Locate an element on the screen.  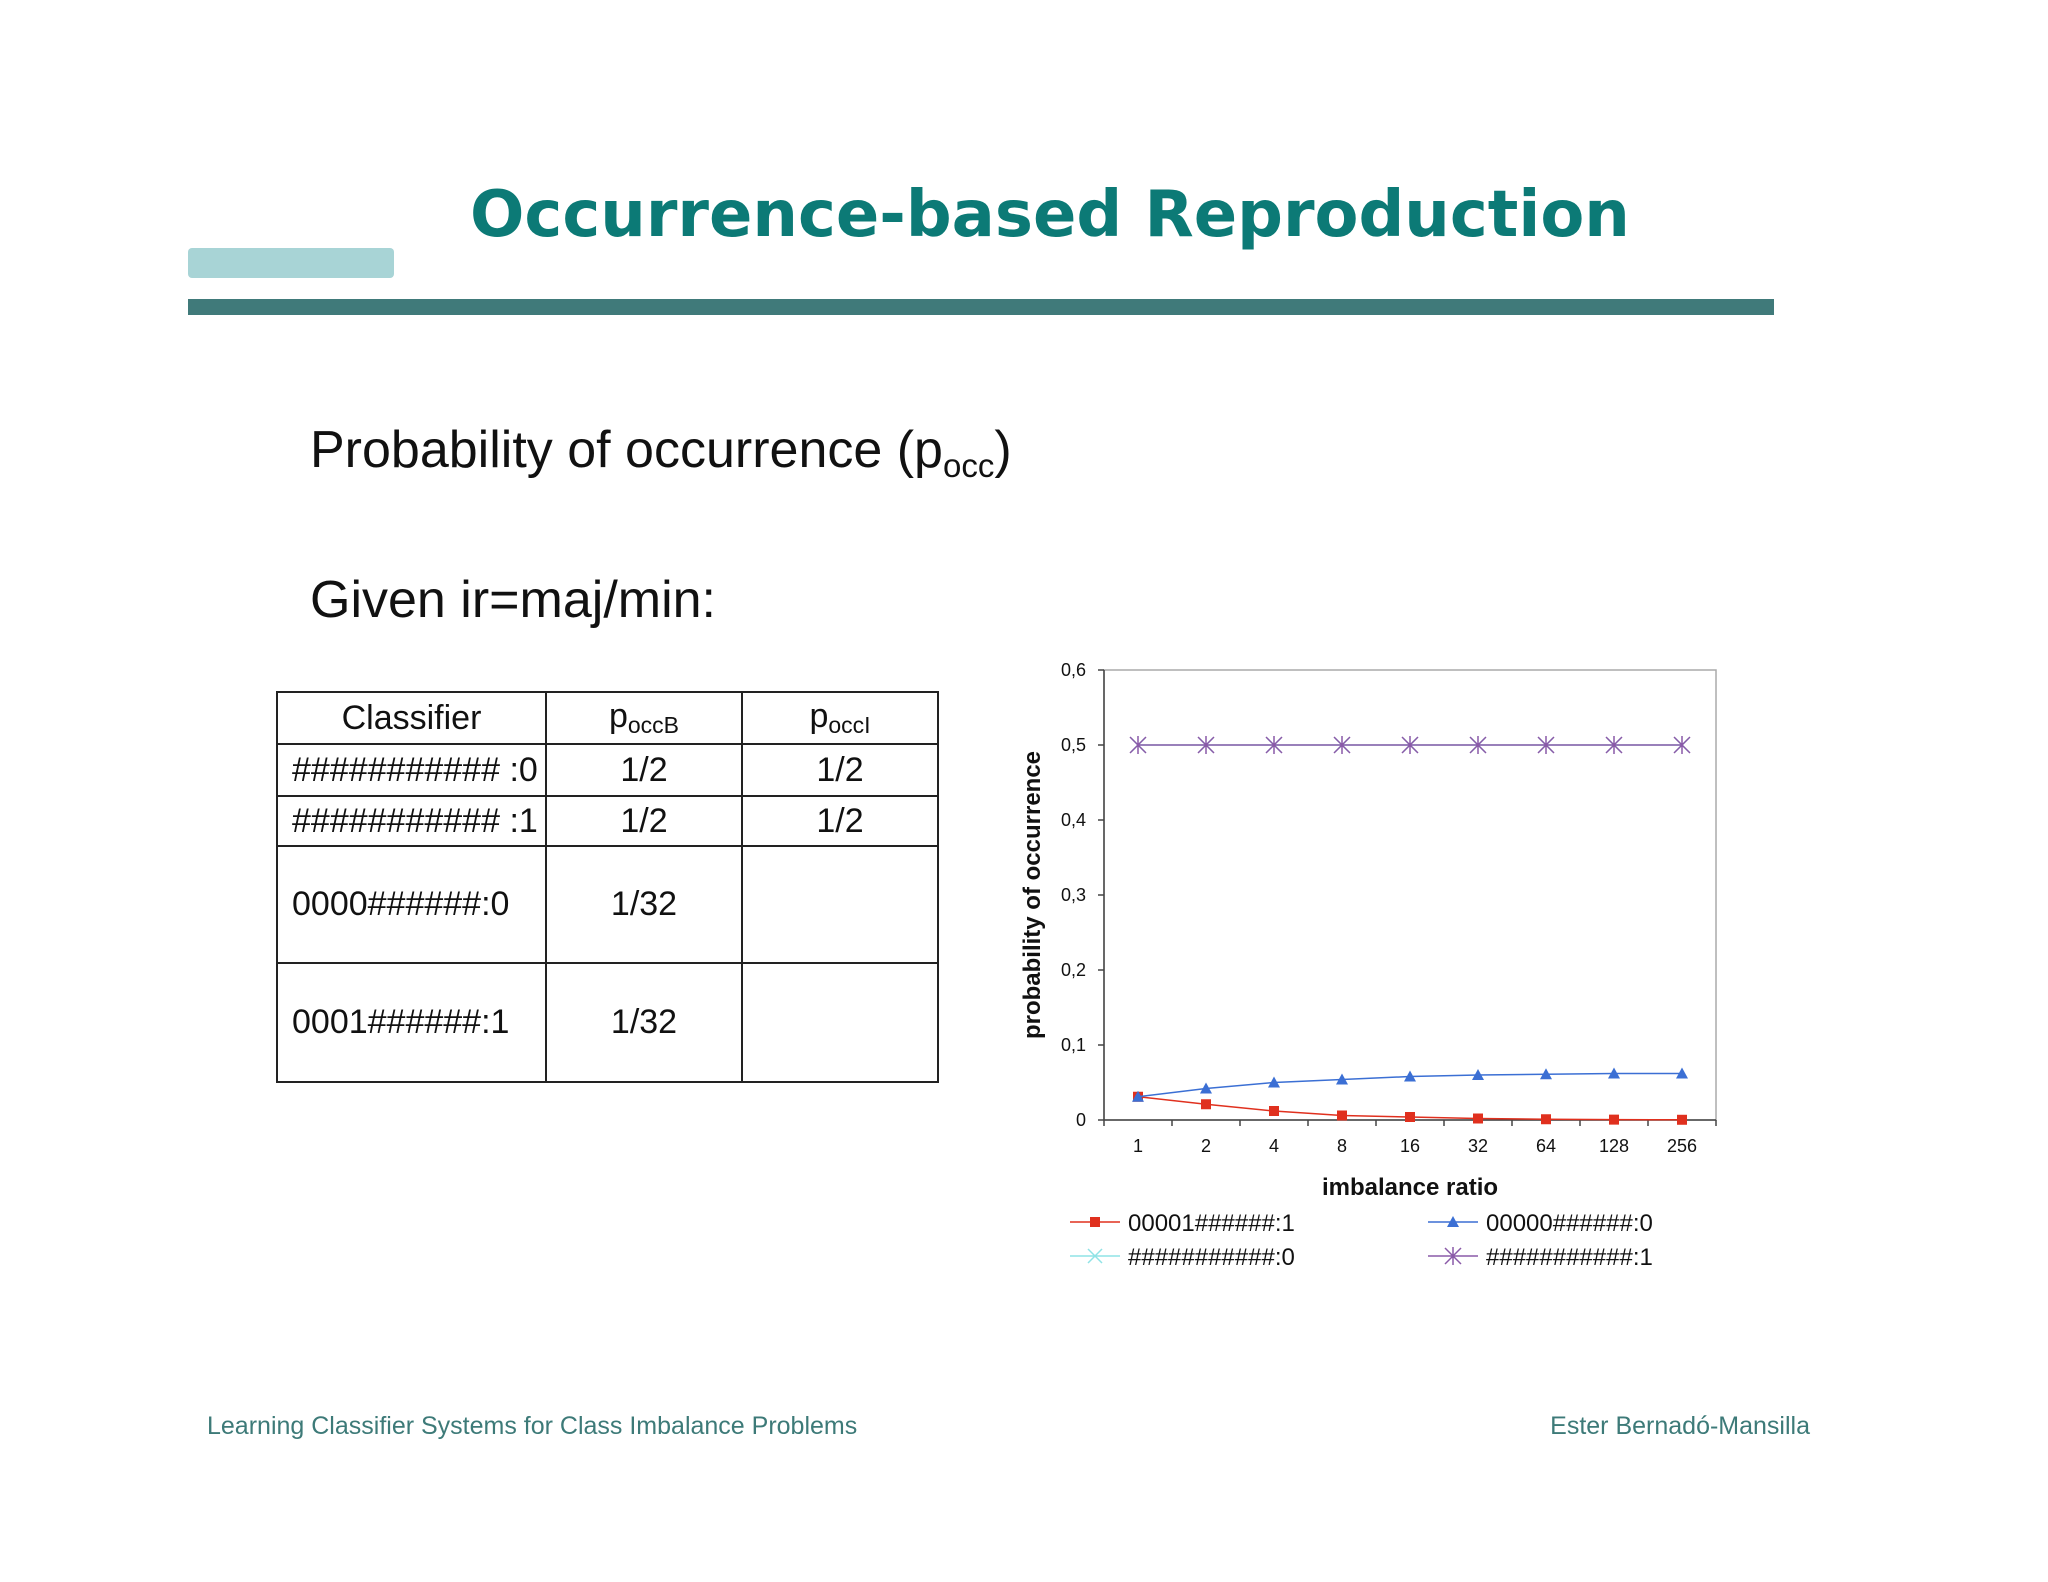
y-tick-label: 0 is located at coordinates (1081, 1120).